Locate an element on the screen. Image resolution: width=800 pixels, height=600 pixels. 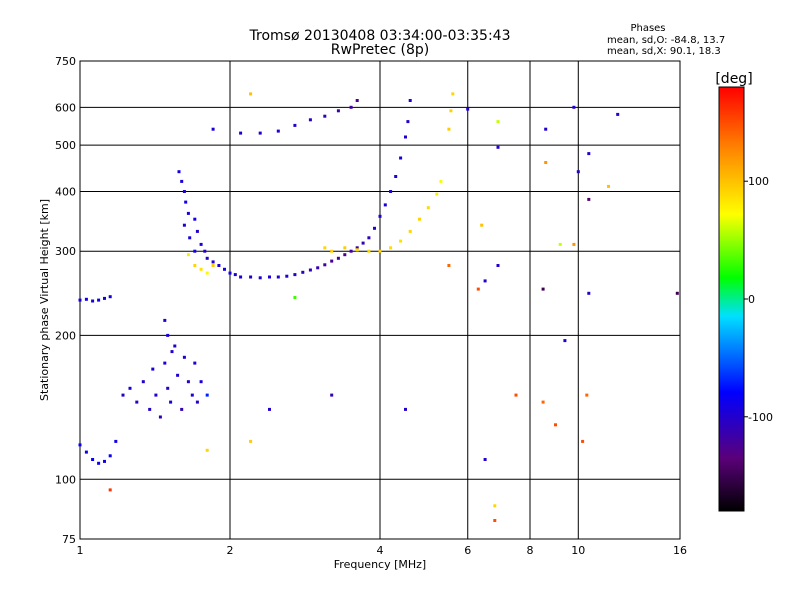
x-tick-label: 1 is located at coordinates (80, 550).